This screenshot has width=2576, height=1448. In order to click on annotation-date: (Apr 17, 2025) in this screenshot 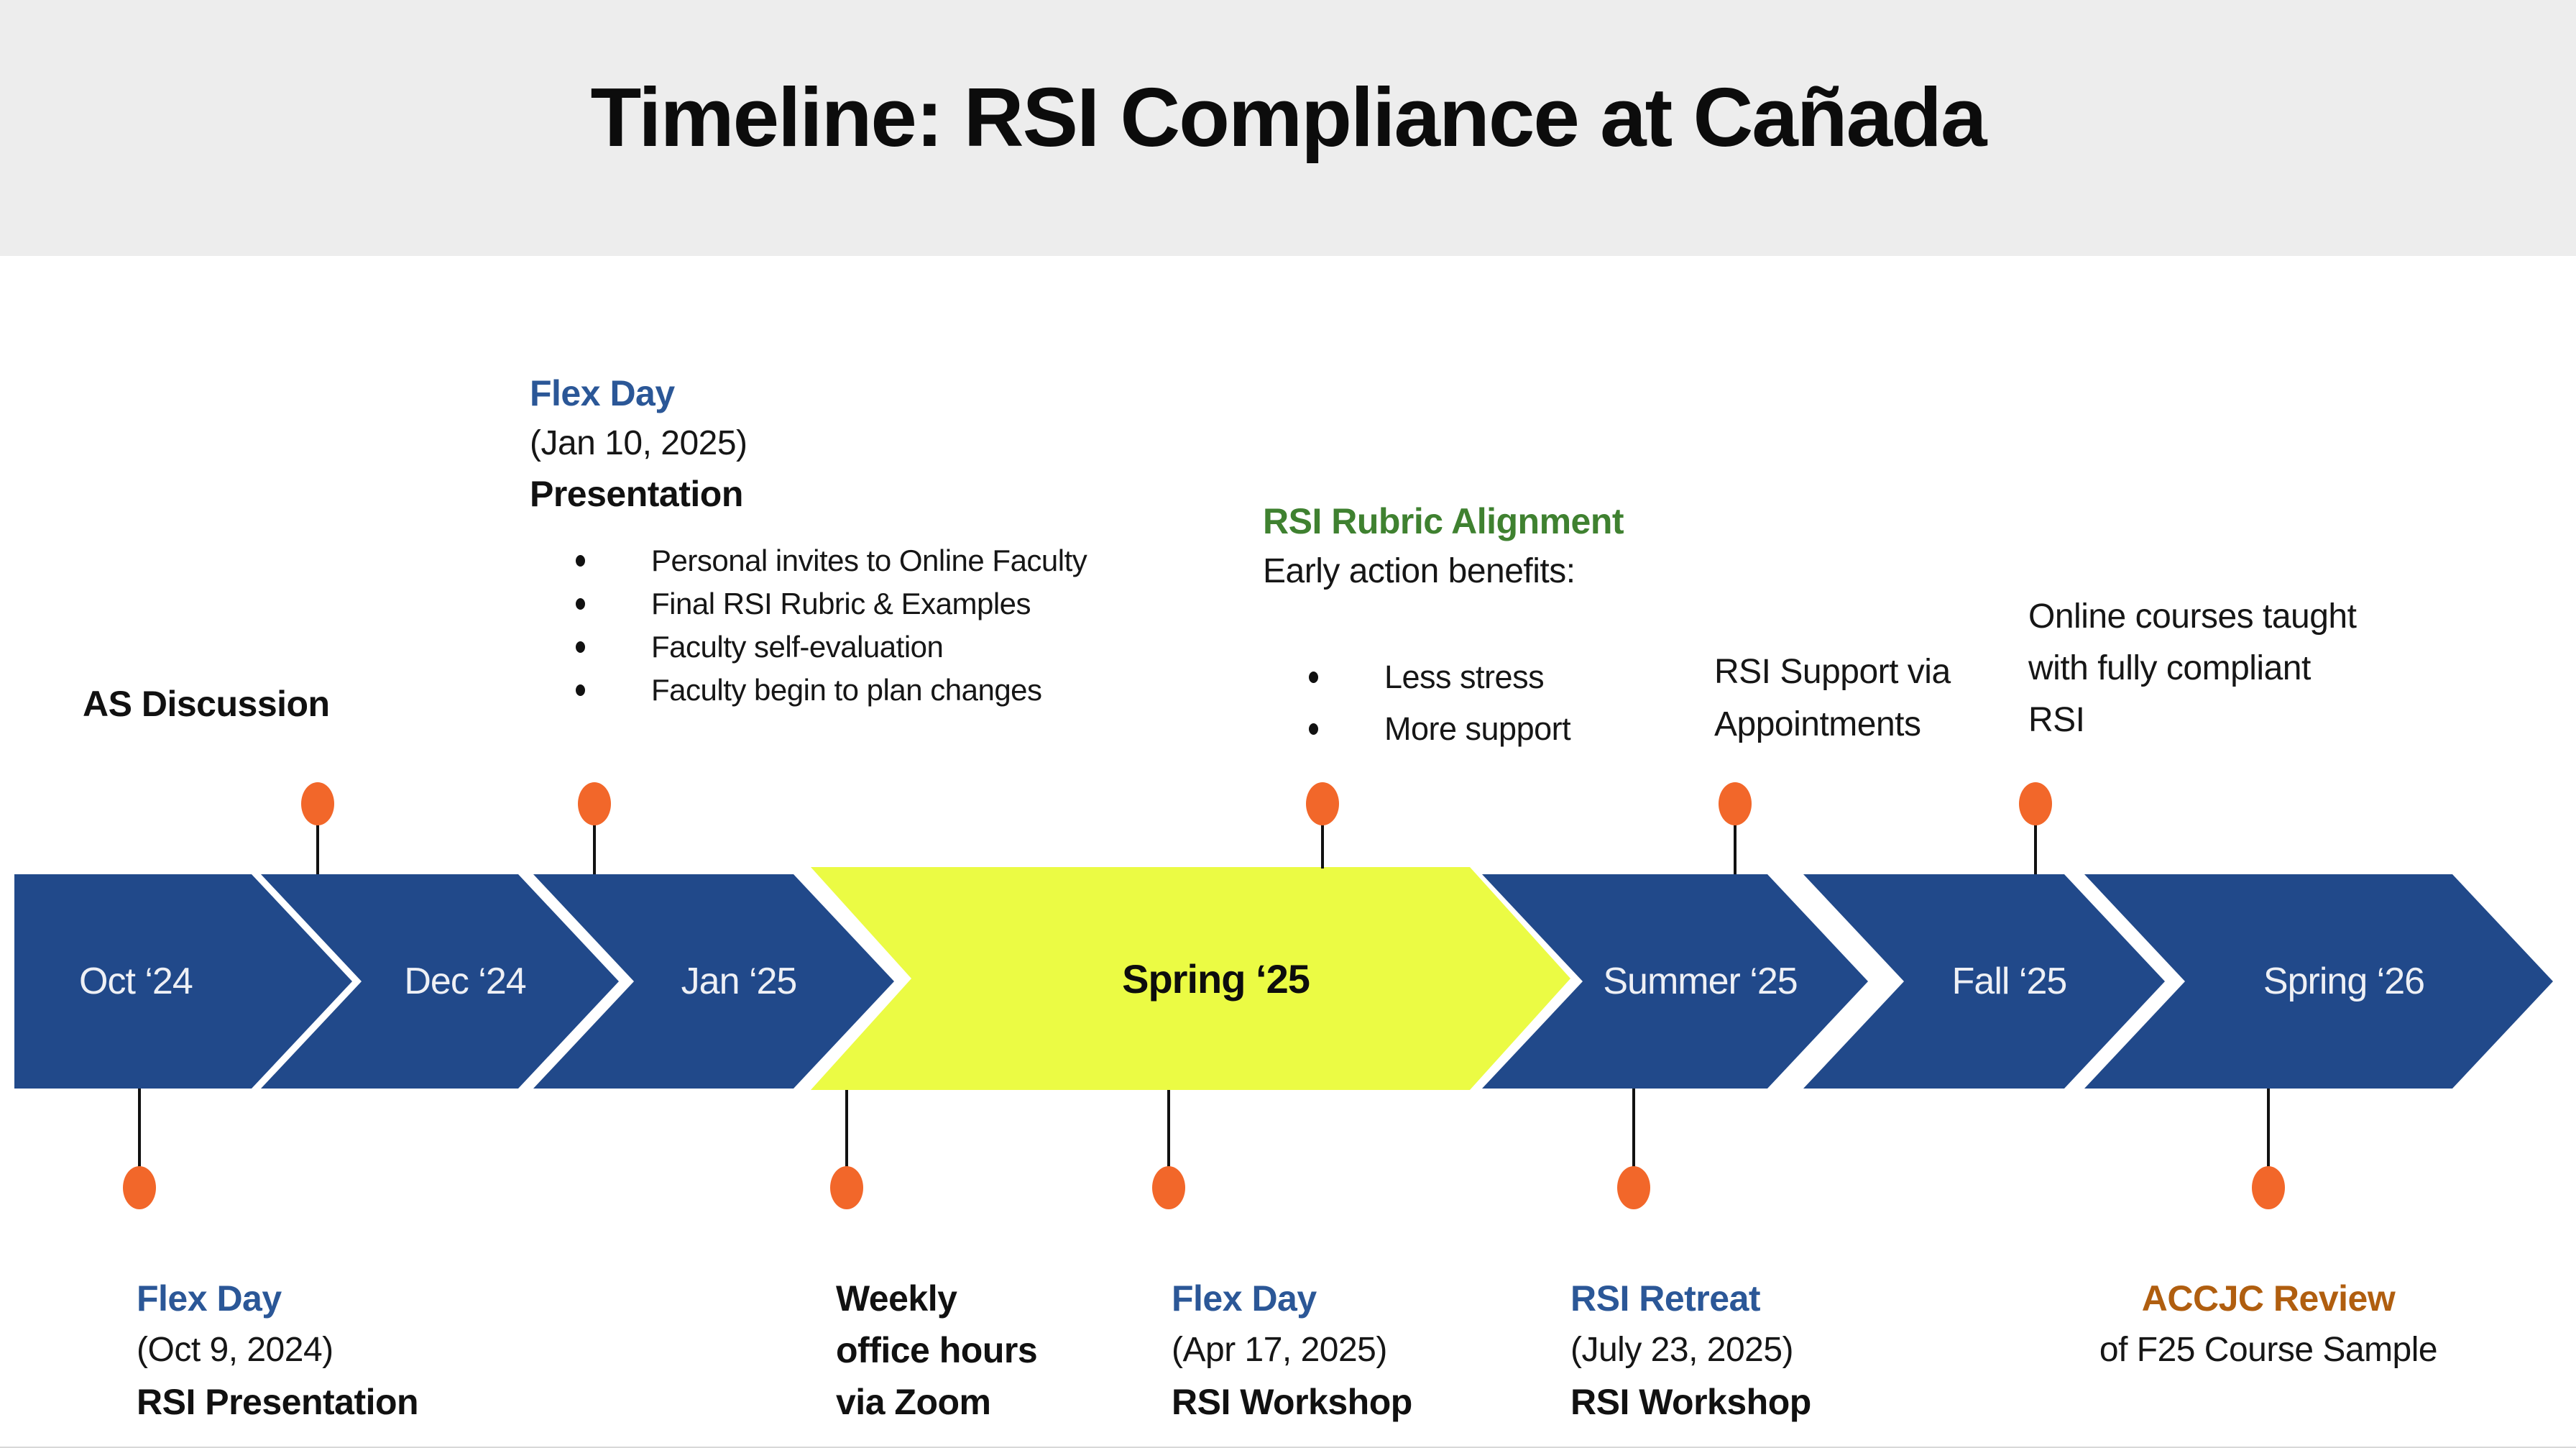, I will do `click(1279, 1350)`.